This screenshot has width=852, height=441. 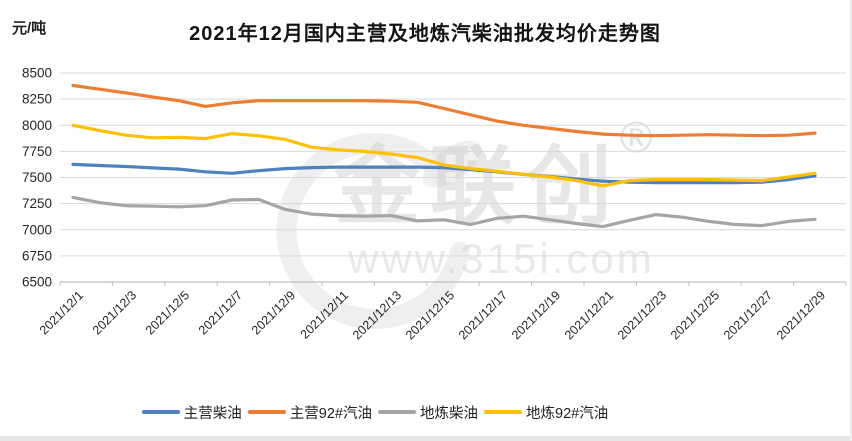 What do you see at coordinates (325, 315) in the screenshot?
I see `x-axis-date-label: 2021/12/11` at bounding box center [325, 315].